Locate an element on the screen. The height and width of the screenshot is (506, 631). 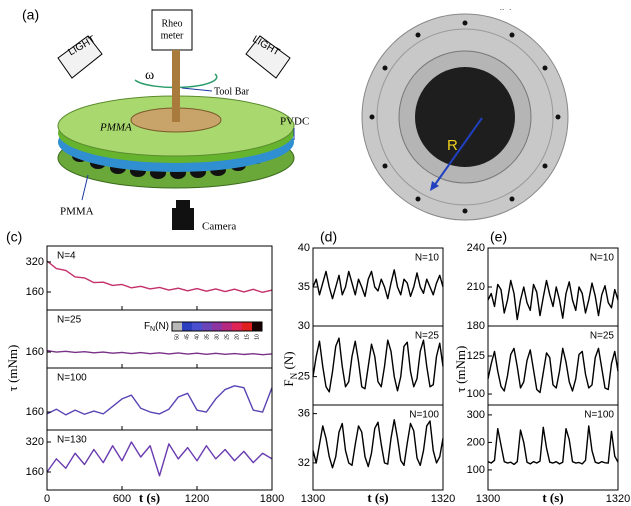
y-axis-label: τ (mNm) is located at coordinates (460, 369).